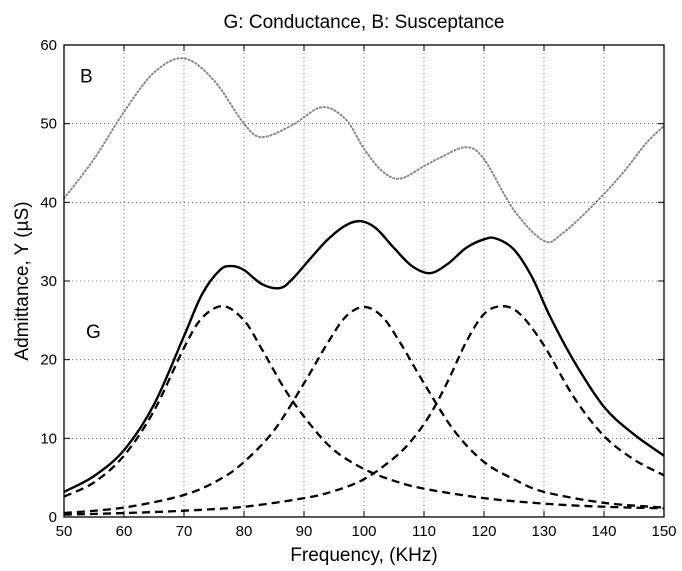 Image resolution: width=682 pixels, height=571 pixels. I want to click on x-tick-label: 120, so click(483, 531).